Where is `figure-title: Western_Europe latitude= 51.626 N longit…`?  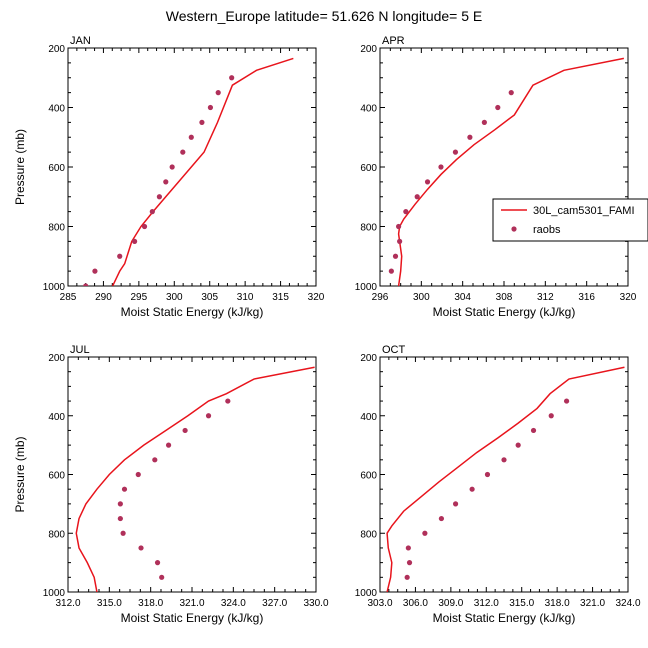
figure-title: Western_Europe latitude= 51.626 N longit… is located at coordinates (324, 16).